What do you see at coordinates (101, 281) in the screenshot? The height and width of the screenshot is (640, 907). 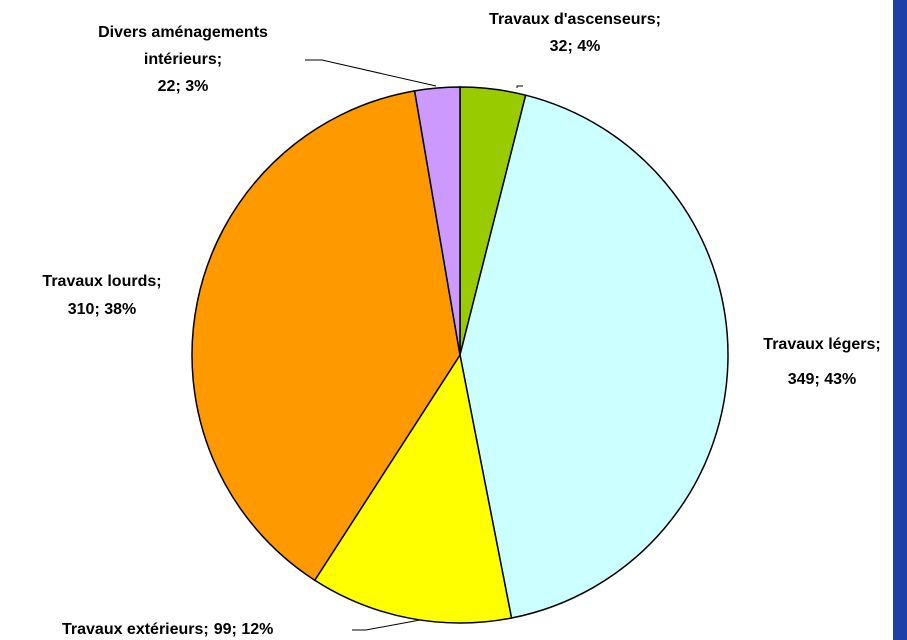 I see `slice-label: Travaux lourds;` at bounding box center [101, 281].